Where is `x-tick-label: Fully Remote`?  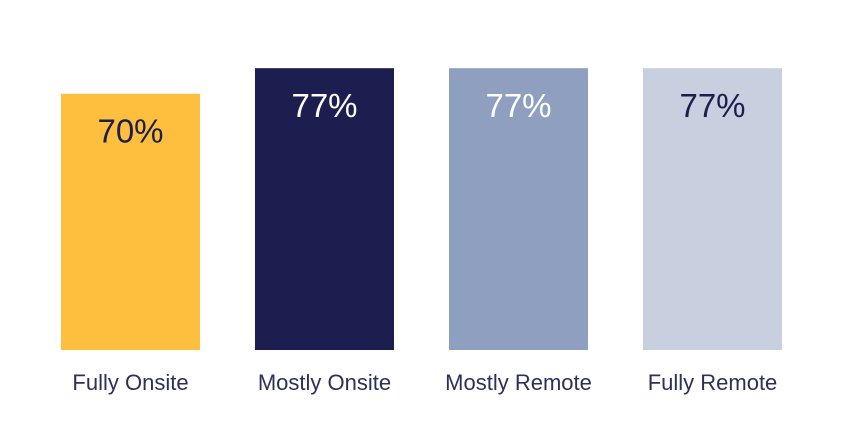 x-tick-label: Fully Remote is located at coordinates (713, 382).